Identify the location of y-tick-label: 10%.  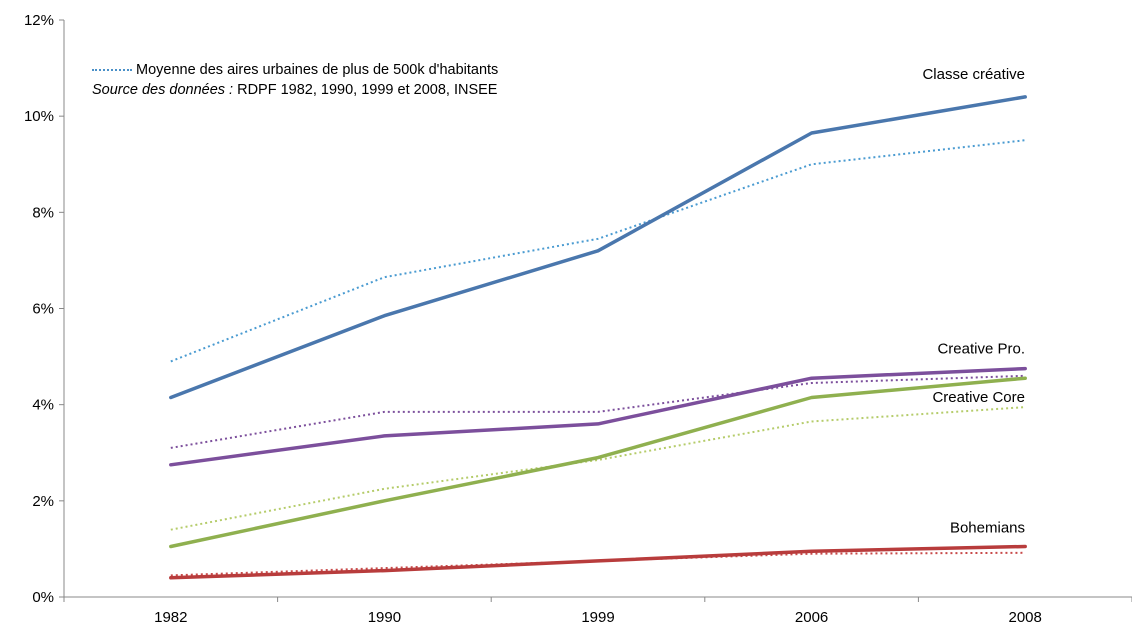
(39, 116).